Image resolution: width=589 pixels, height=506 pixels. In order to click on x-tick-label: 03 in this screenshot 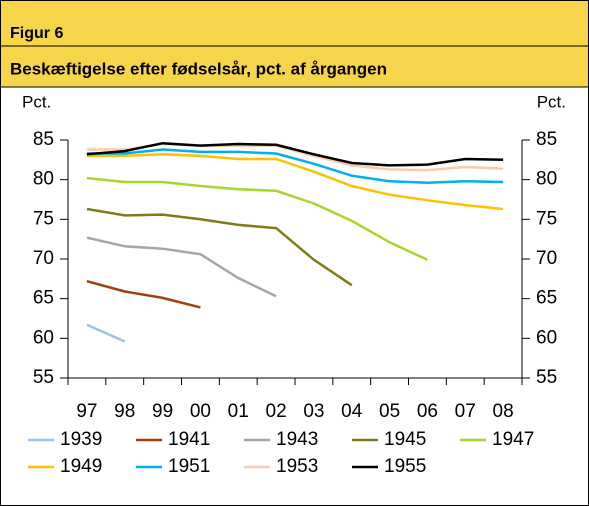, I will do `click(313, 411)`.